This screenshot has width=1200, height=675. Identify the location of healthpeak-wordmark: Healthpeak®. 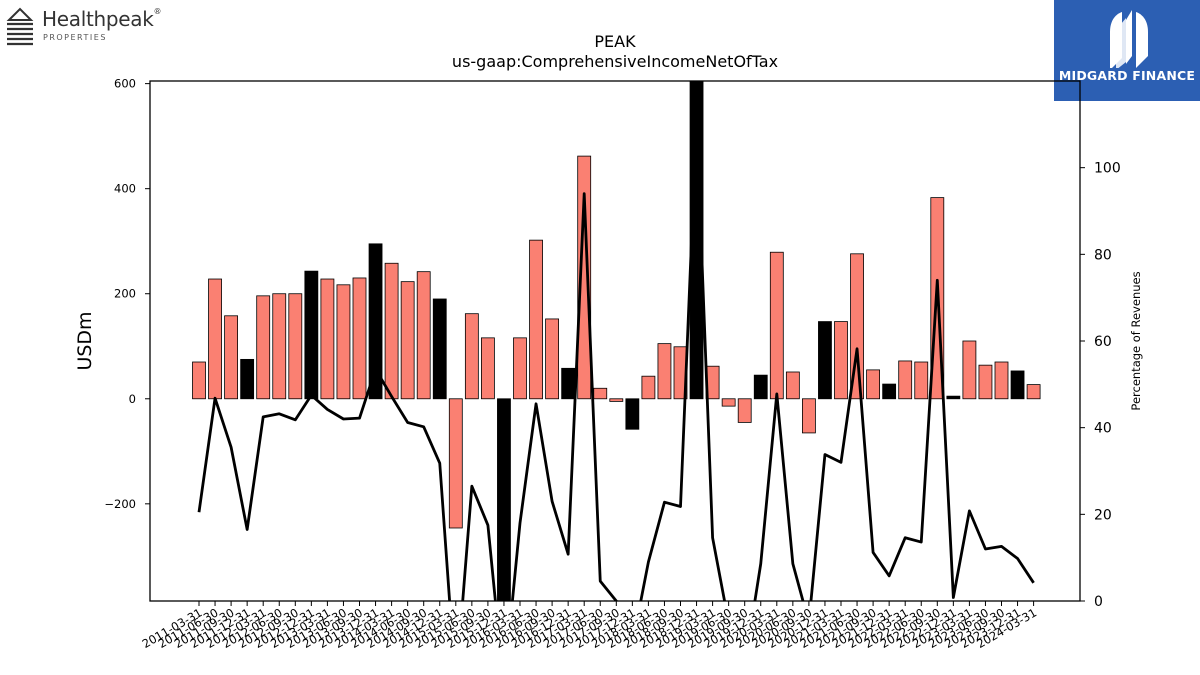
(102, 19).